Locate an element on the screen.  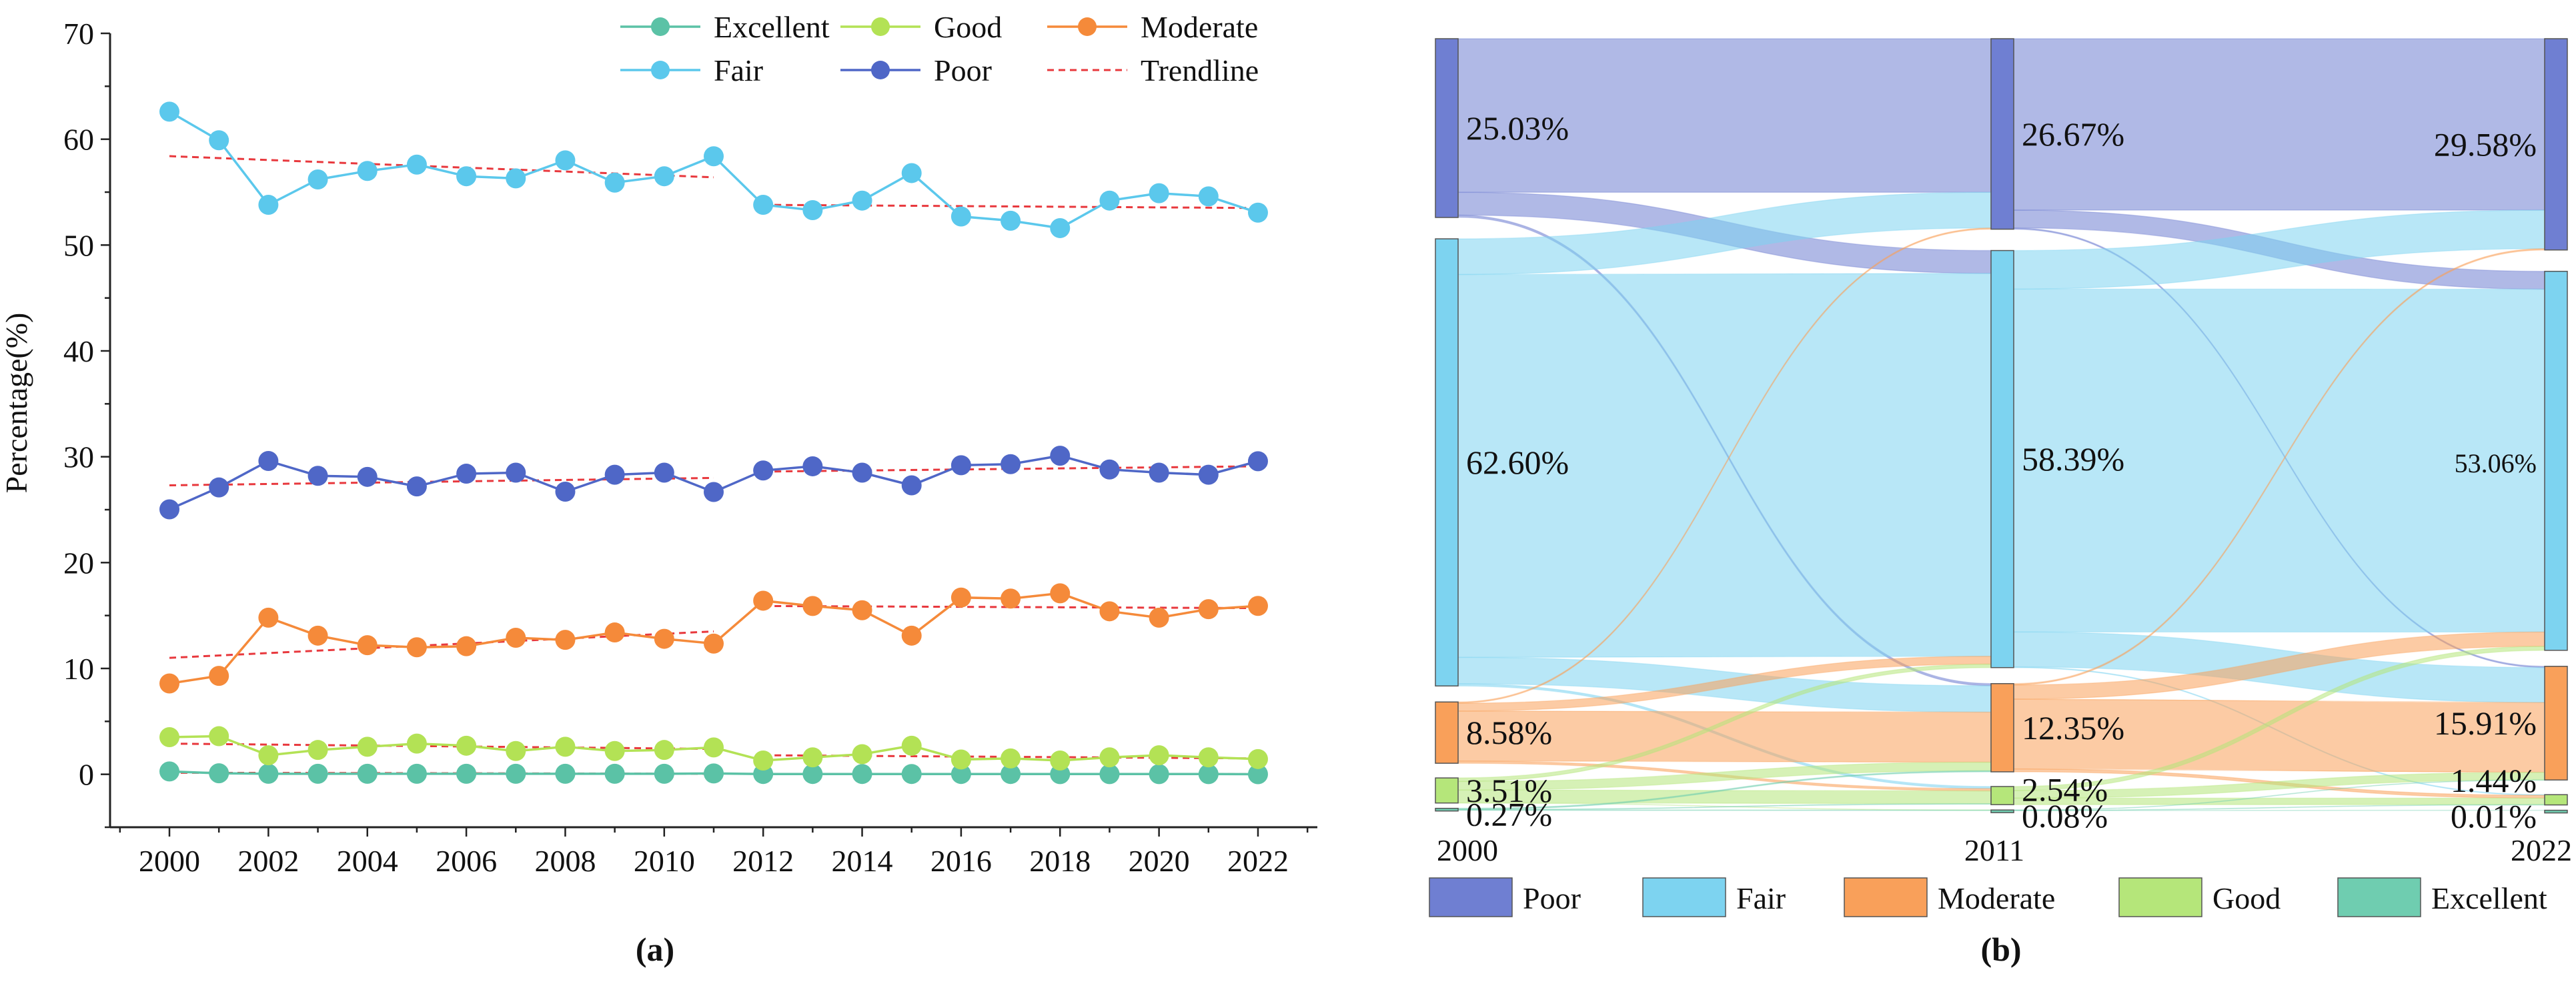
node-2000-moderate is located at coordinates (1447, 733).